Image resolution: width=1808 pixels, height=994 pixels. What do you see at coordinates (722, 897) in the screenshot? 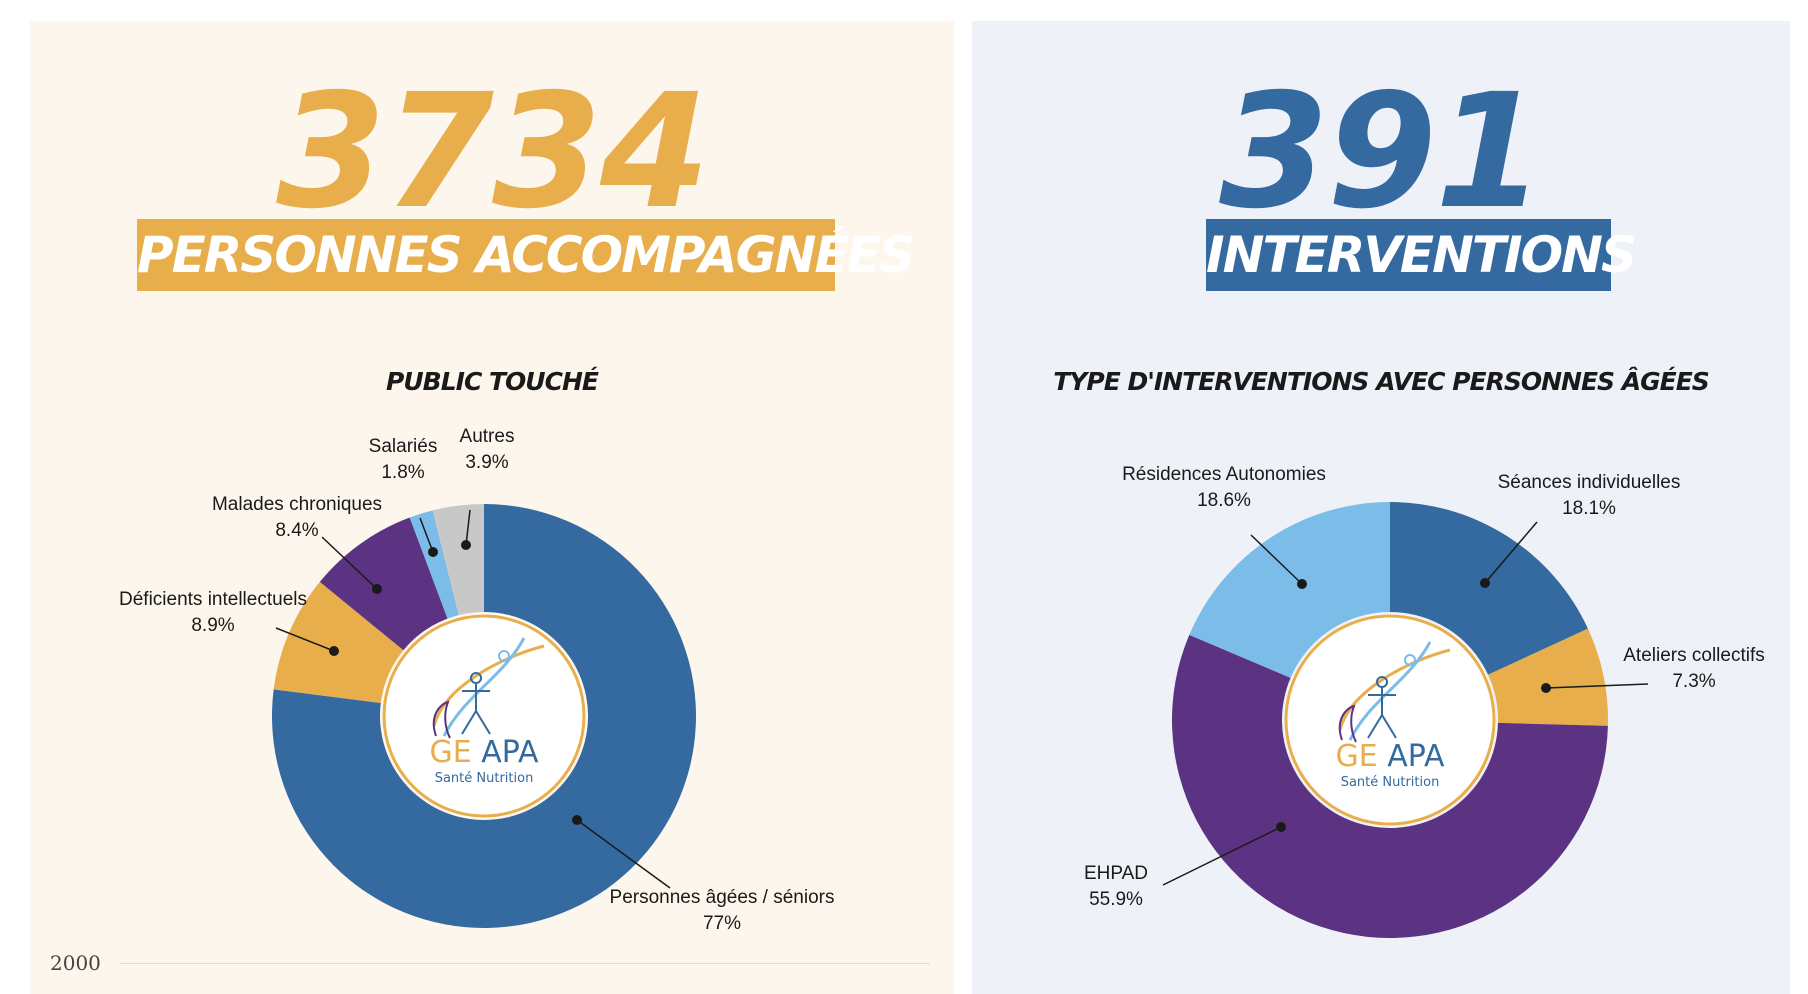
I see `category-label: Personnes âgées / séniors` at bounding box center [722, 897].